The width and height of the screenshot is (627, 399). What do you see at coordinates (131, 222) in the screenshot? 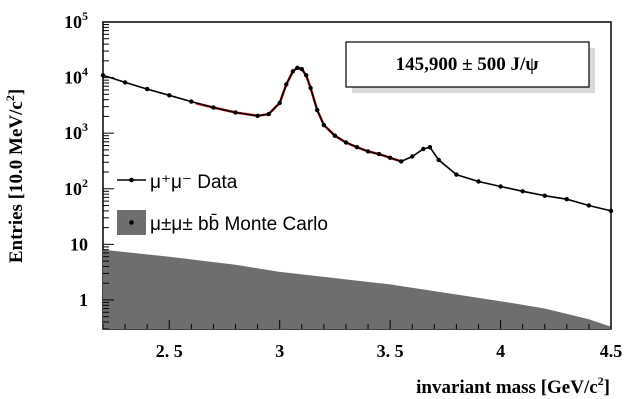
I see `legend-mc-marker` at bounding box center [131, 222].